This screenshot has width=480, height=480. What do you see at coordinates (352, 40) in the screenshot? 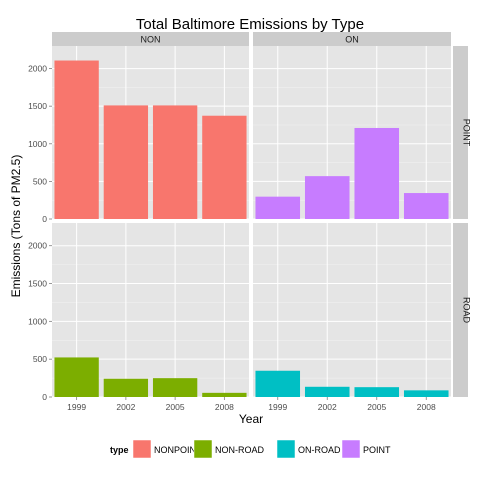
I see `strip-label-on: ON` at bounding box center [352, 40].